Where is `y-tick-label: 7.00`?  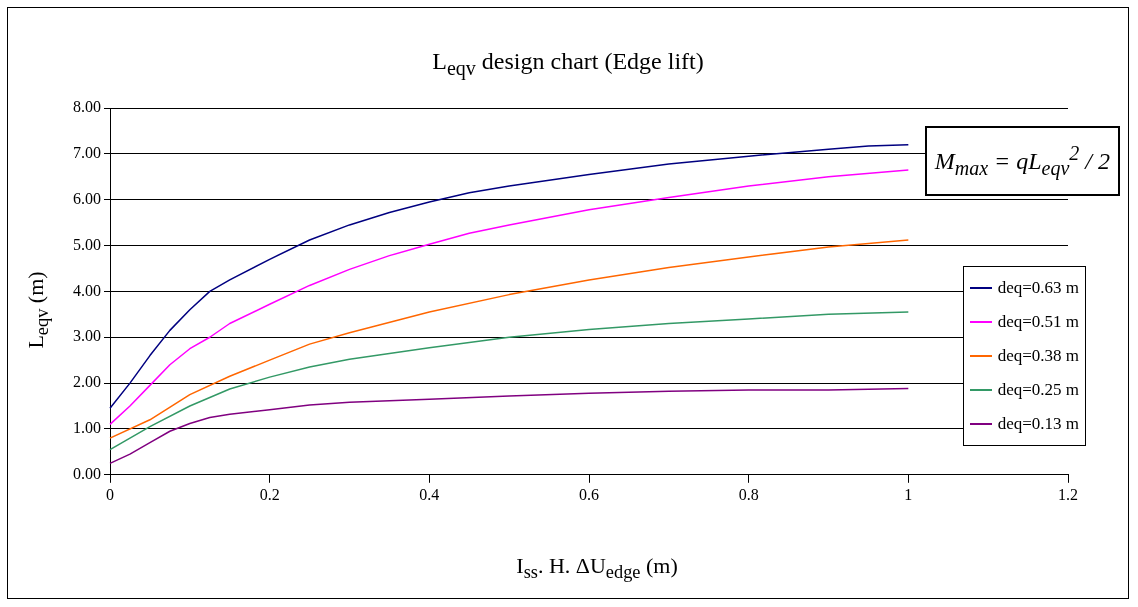
y-tick-label: 7.00 is located at coordinates (87, 153).